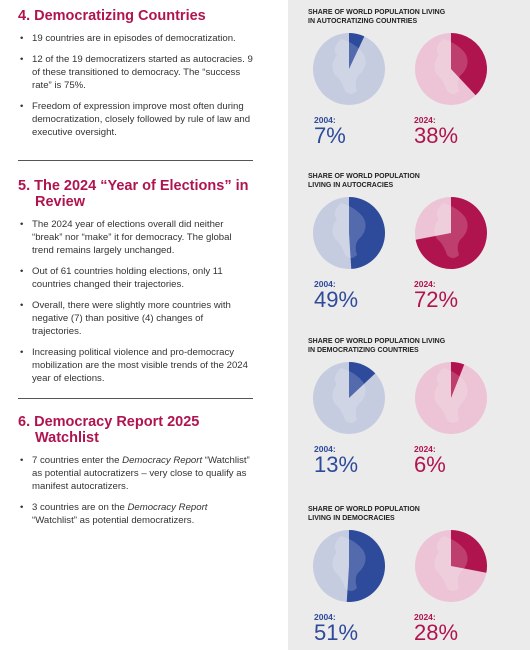  I want to click on section-number: 6., so click(24, 422).